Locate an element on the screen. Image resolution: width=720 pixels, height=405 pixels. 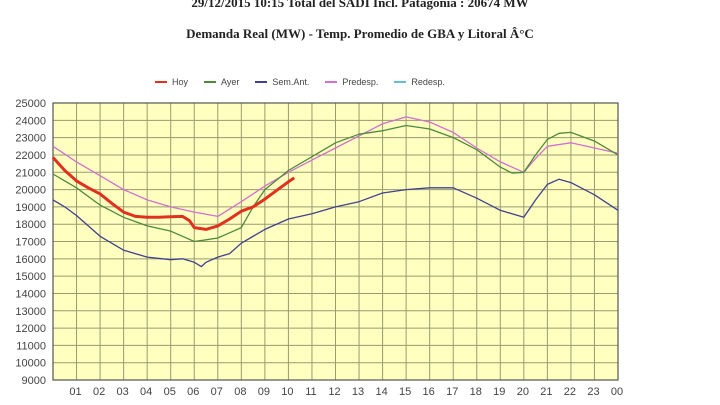
y-tick-label: 9000 is located at coordinates (34, 381).